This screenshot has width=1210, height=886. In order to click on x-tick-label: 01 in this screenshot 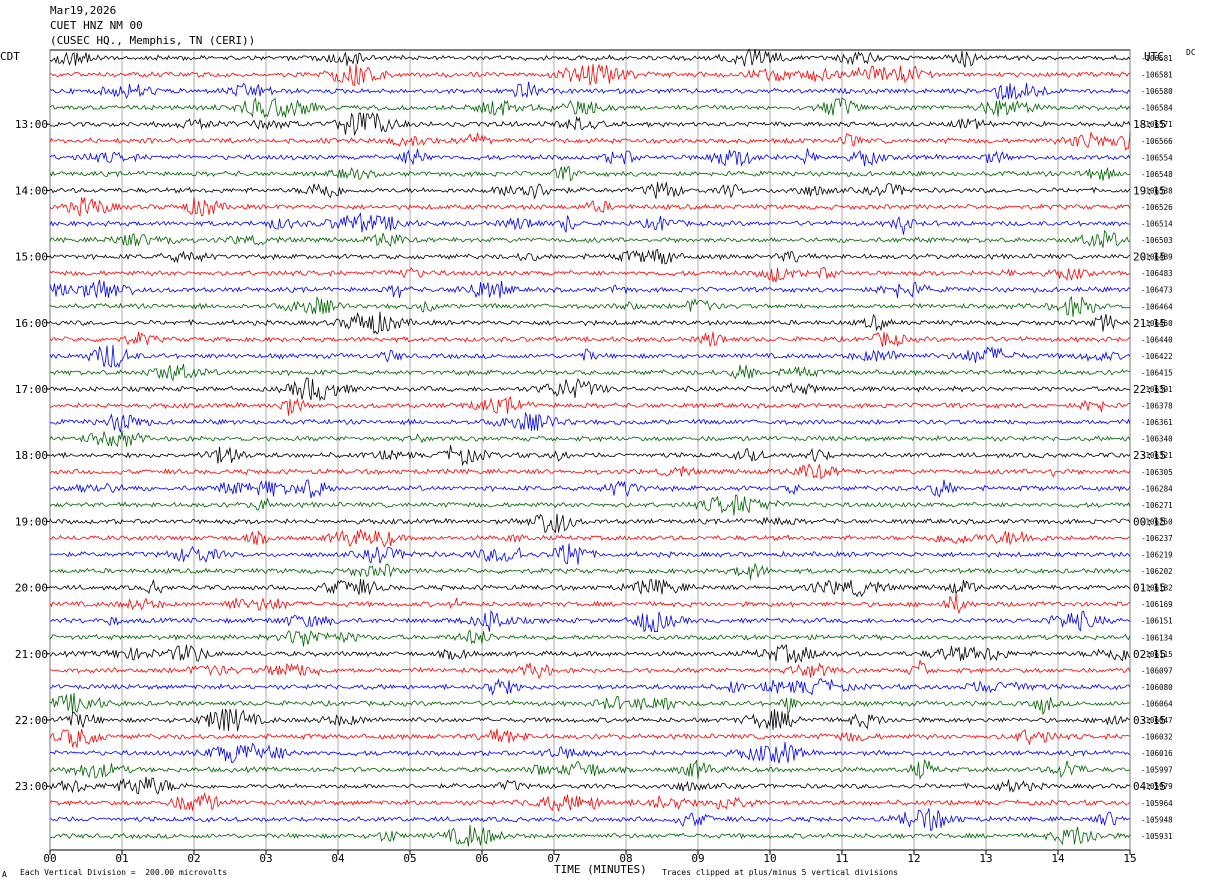, I will do `click(121, 858)`.